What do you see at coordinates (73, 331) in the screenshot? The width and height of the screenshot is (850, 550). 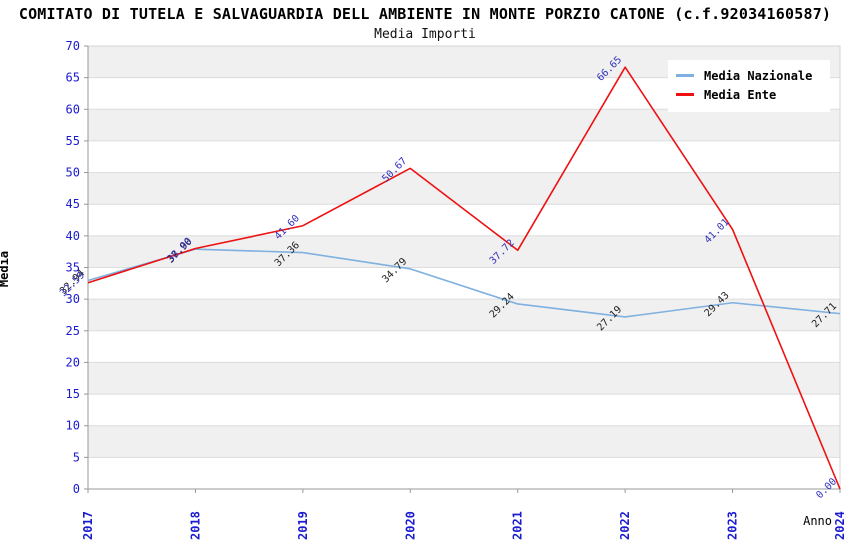 I see `y-tick-label: 25` at bounding box center [73, 331].